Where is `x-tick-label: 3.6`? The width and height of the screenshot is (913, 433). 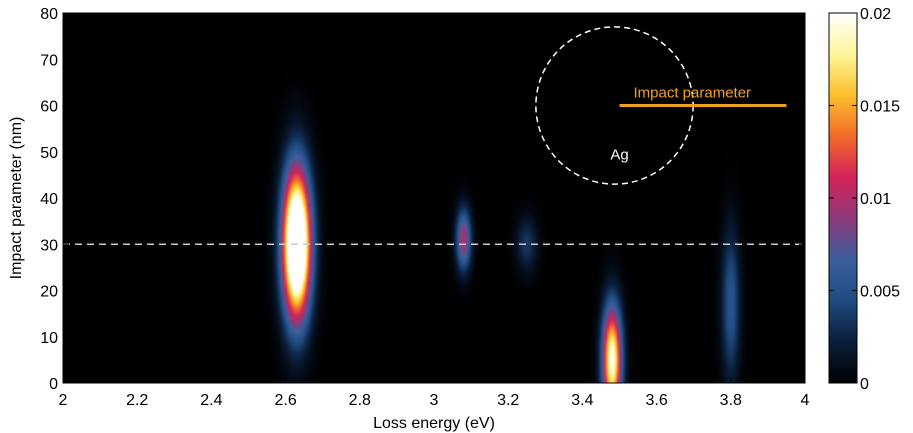
x-tick-label: 3.6 is located at coordinates (656, 400).